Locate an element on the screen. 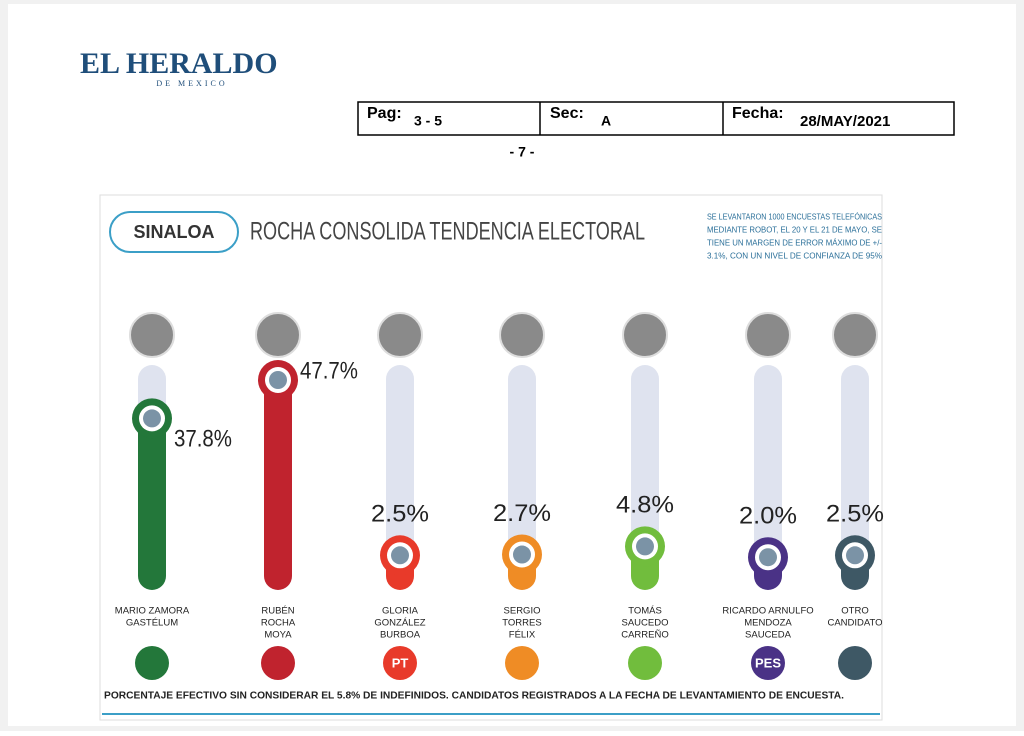  masthead: EL HERALDO is located at coordinates (179, 63).